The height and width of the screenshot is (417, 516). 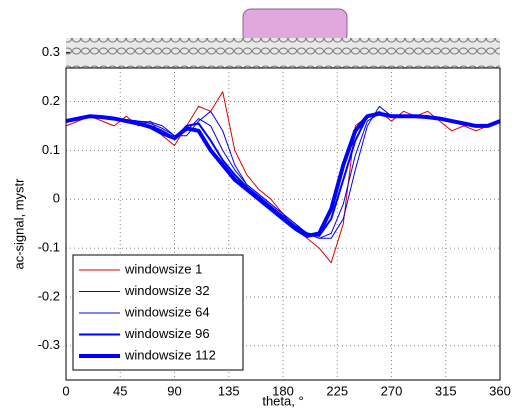 What do you see at coordinates (282, 400) in the screenshot?
I see `x-axis-label: theta, °` at bounding box center [282, 400].